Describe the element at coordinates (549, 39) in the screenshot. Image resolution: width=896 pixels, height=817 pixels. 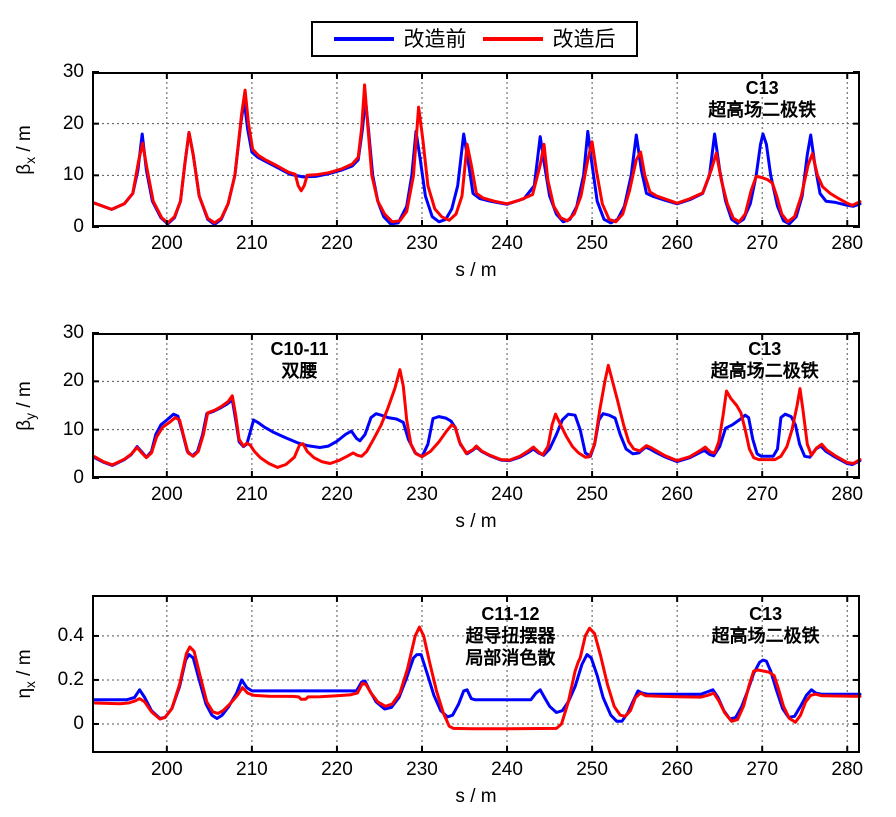
I see `legend-item-after: 改造后` at that location.